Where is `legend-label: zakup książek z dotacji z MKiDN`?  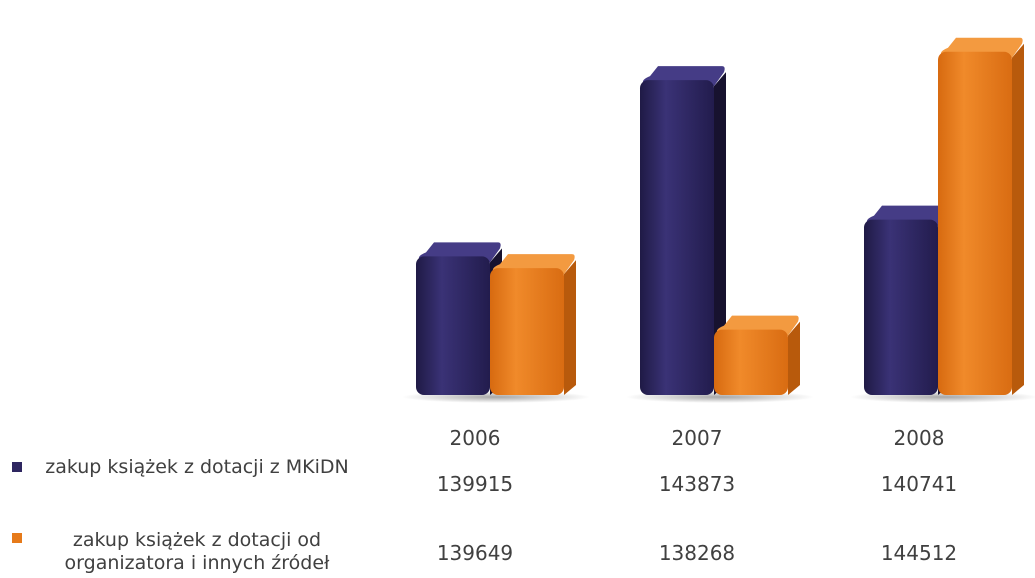 legend-label: zakup książek z dotacji z MKiDN is located at coordinates (197, 467).